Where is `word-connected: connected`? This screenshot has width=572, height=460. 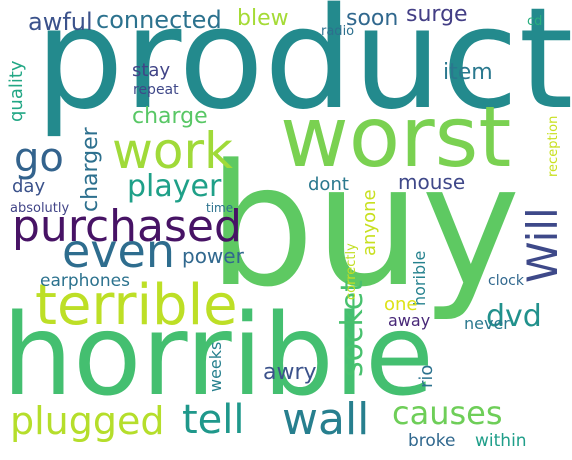 word-connected: connected is located at coordinates (159, 20).